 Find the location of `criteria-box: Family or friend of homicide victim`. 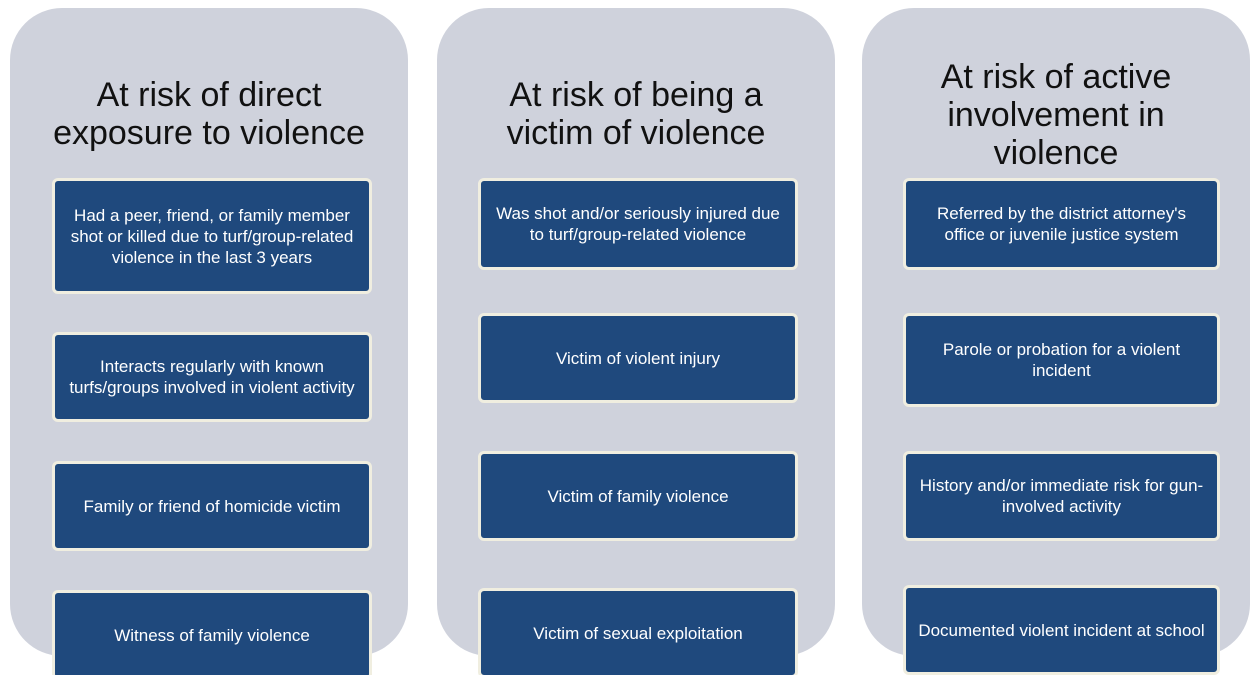

criteria-box: Family or friend of homicide victim is located at coordinates (212, 506).